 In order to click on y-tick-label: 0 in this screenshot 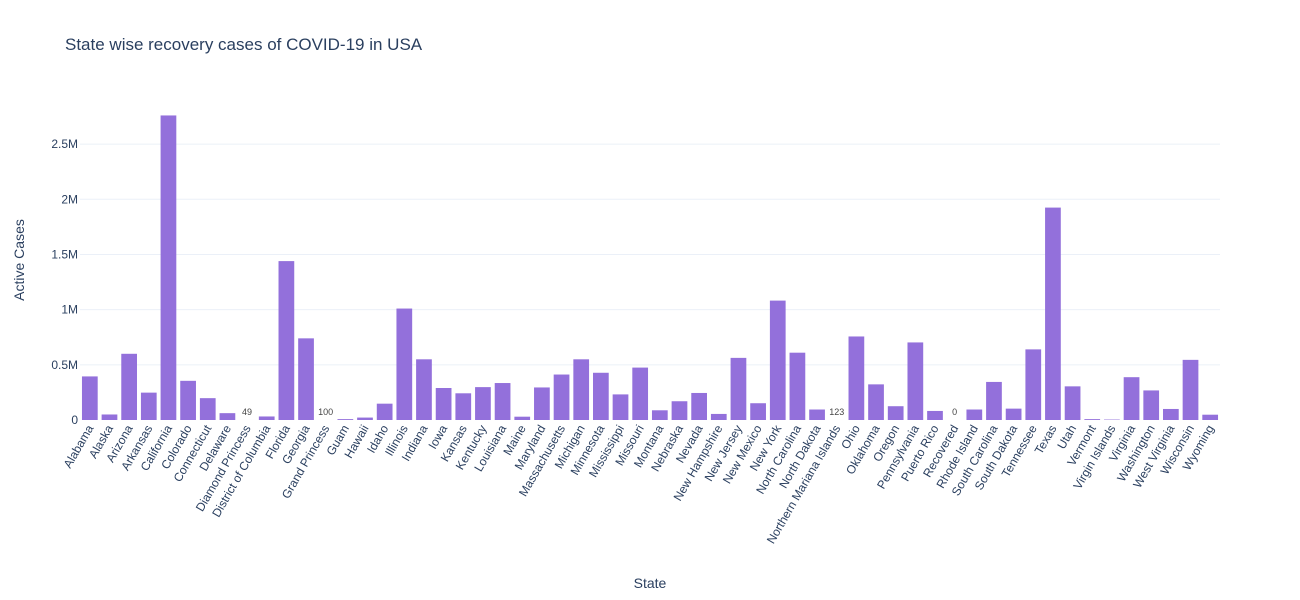, I will do `click(74, 420)`.